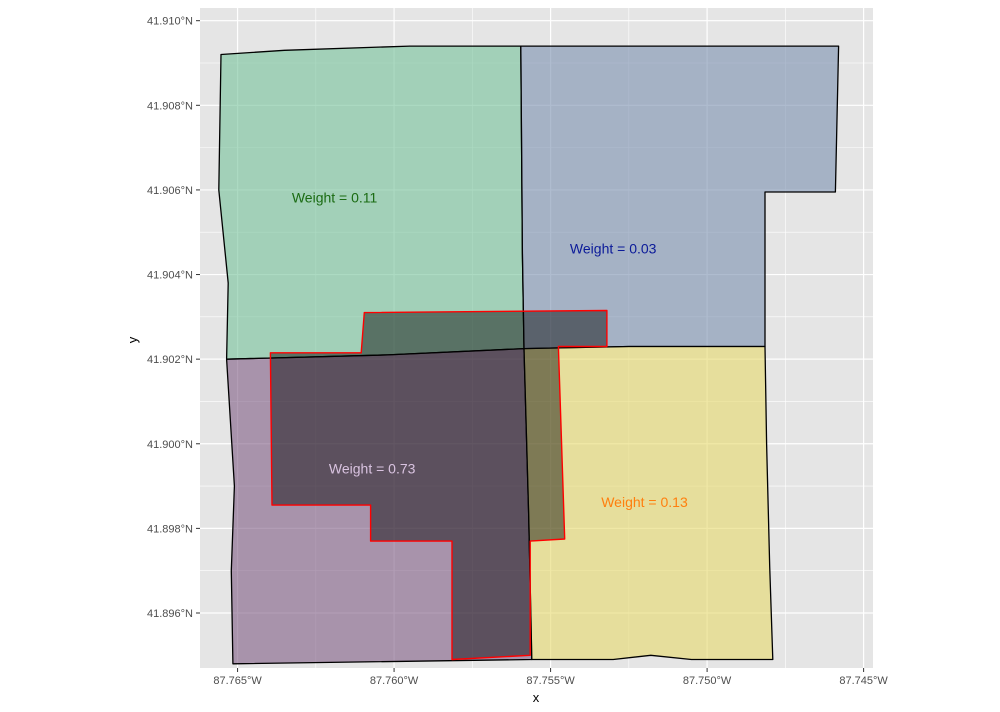 This screenshot has width=1000, height=712. I want to click on y-tick-label: 41.908°N, so click(170, 106).